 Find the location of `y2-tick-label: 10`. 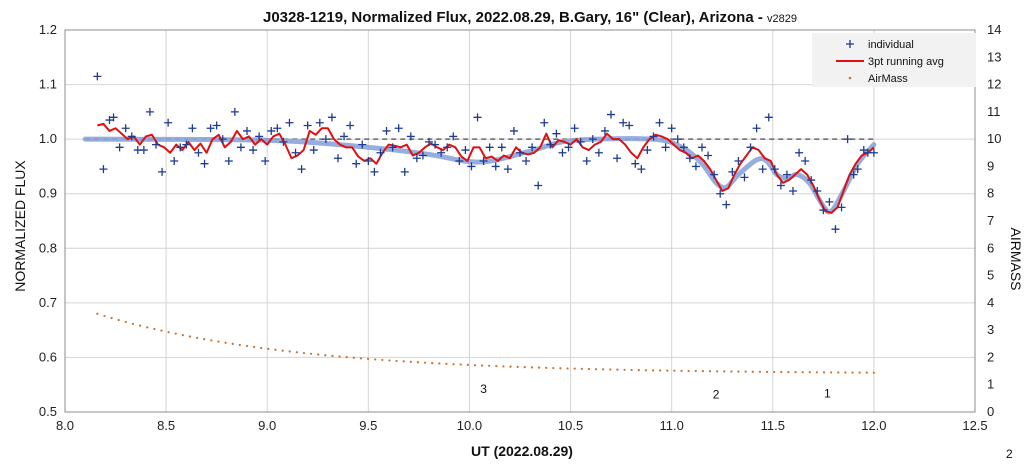

y2-tick-label: 10 is located at coordinates (994, 138).